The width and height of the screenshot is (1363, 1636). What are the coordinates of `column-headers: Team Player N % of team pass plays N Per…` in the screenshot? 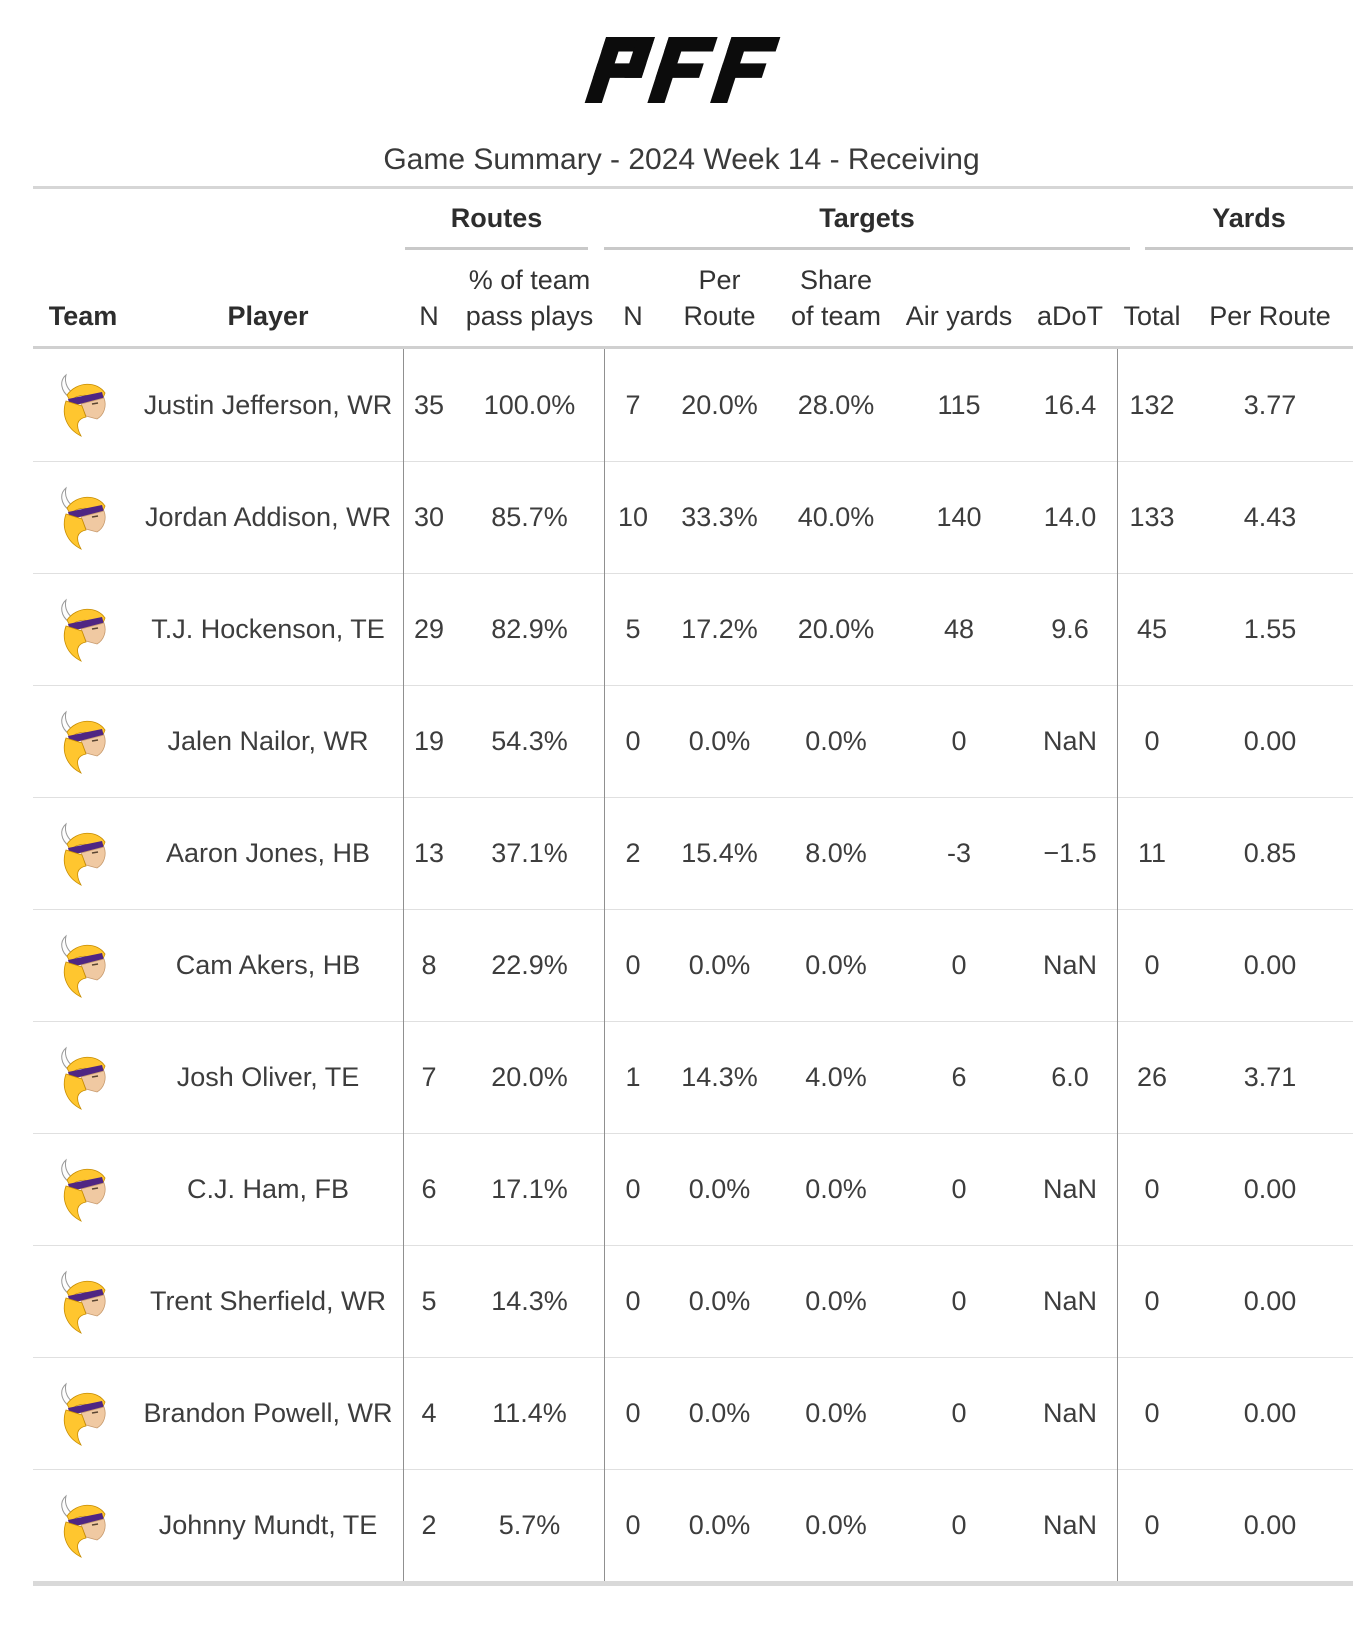 It's located at (693, 298).